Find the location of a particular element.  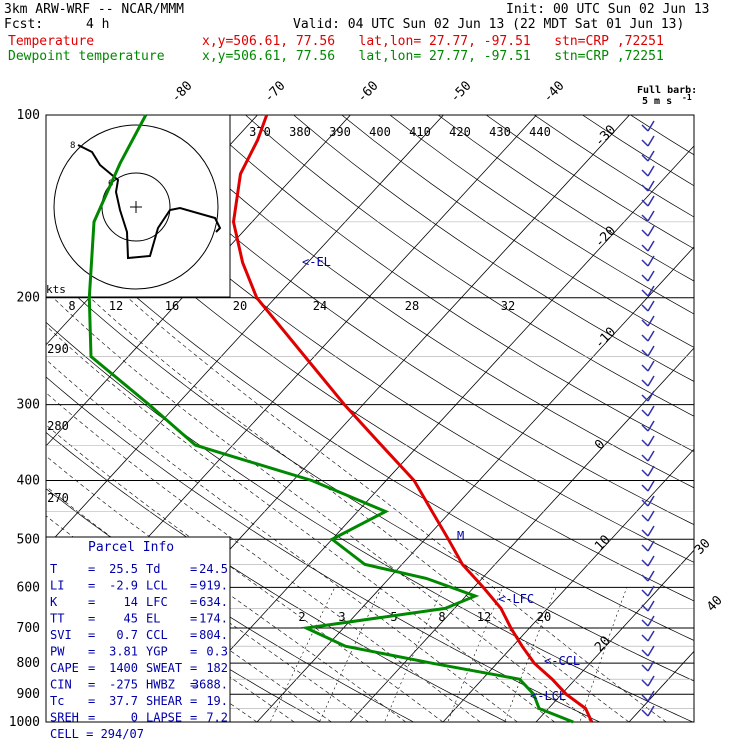

hodograph-speed-label: 20 is located at coordinates (240, 306).